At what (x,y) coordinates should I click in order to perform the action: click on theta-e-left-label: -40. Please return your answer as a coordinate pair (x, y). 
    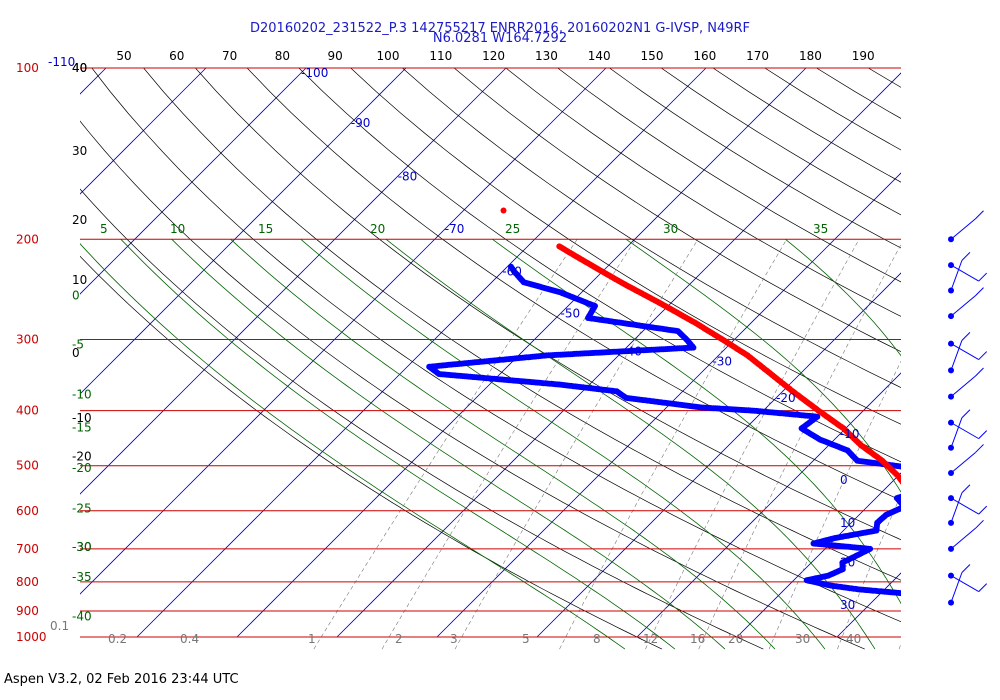
    Looking at the image, I should click on (82, 616).